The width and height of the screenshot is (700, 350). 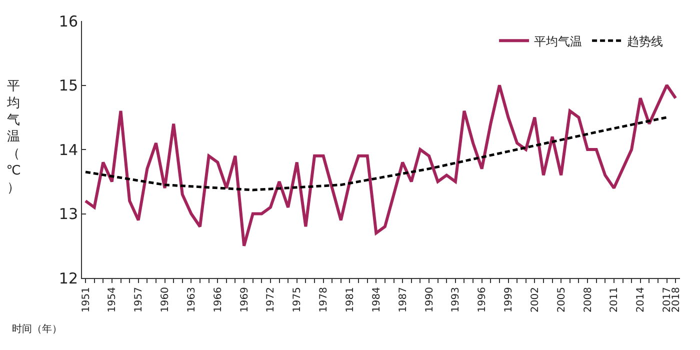 What do you see at coordinates (68, 214) in the screenshot?
I see `y-tick-label: 13` at bounding box center [68, 214].